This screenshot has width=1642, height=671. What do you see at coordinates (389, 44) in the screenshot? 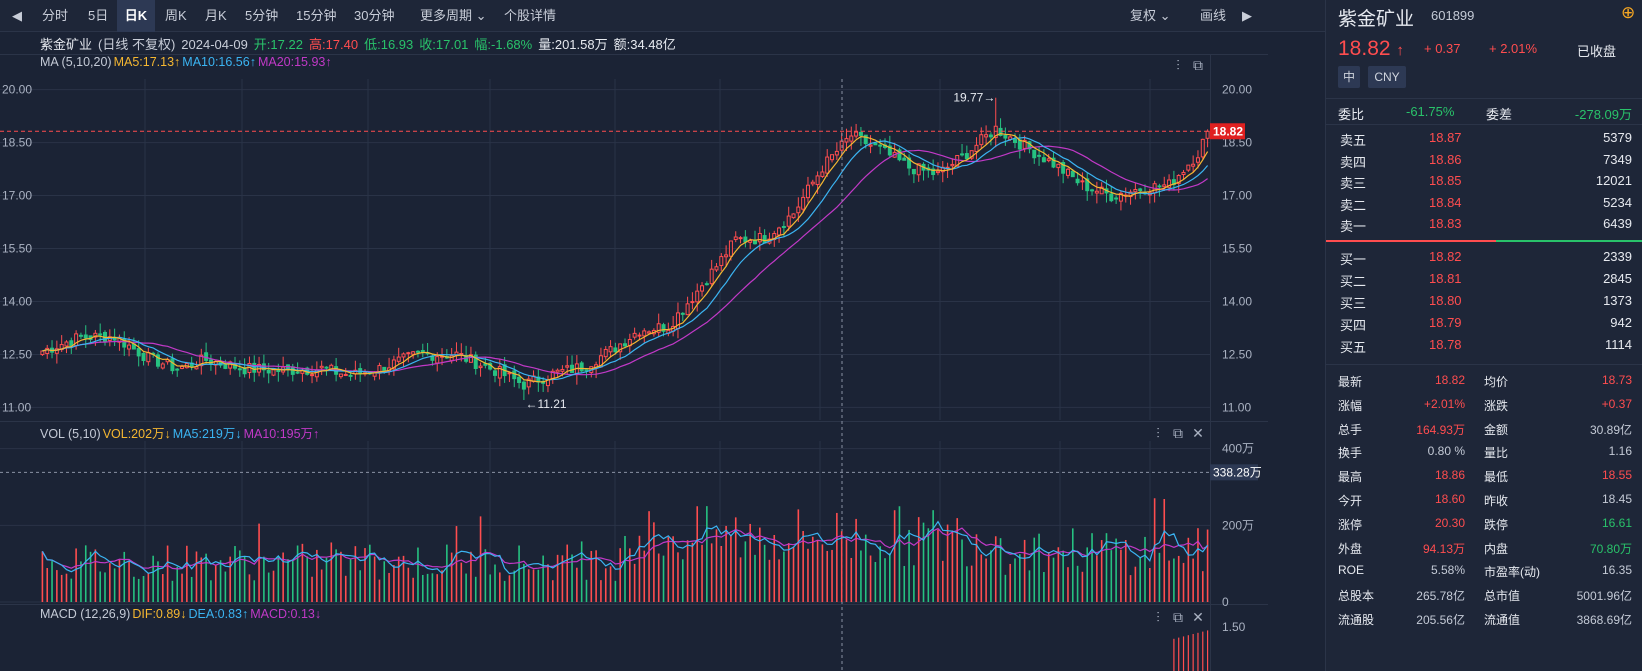
I see `info-low: 低:16.93` at bounding box center [389, 44].